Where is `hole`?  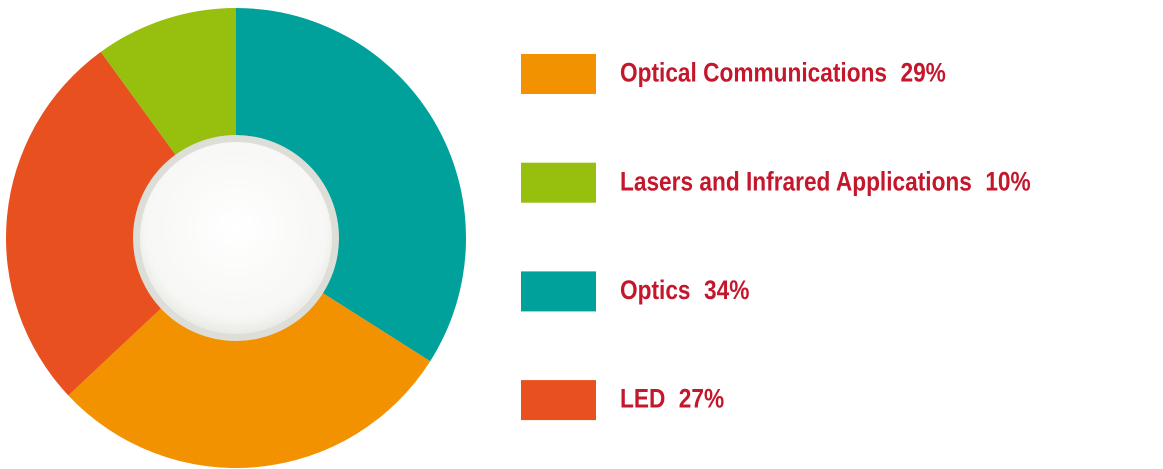 hole is located at coordinates (236, 238).